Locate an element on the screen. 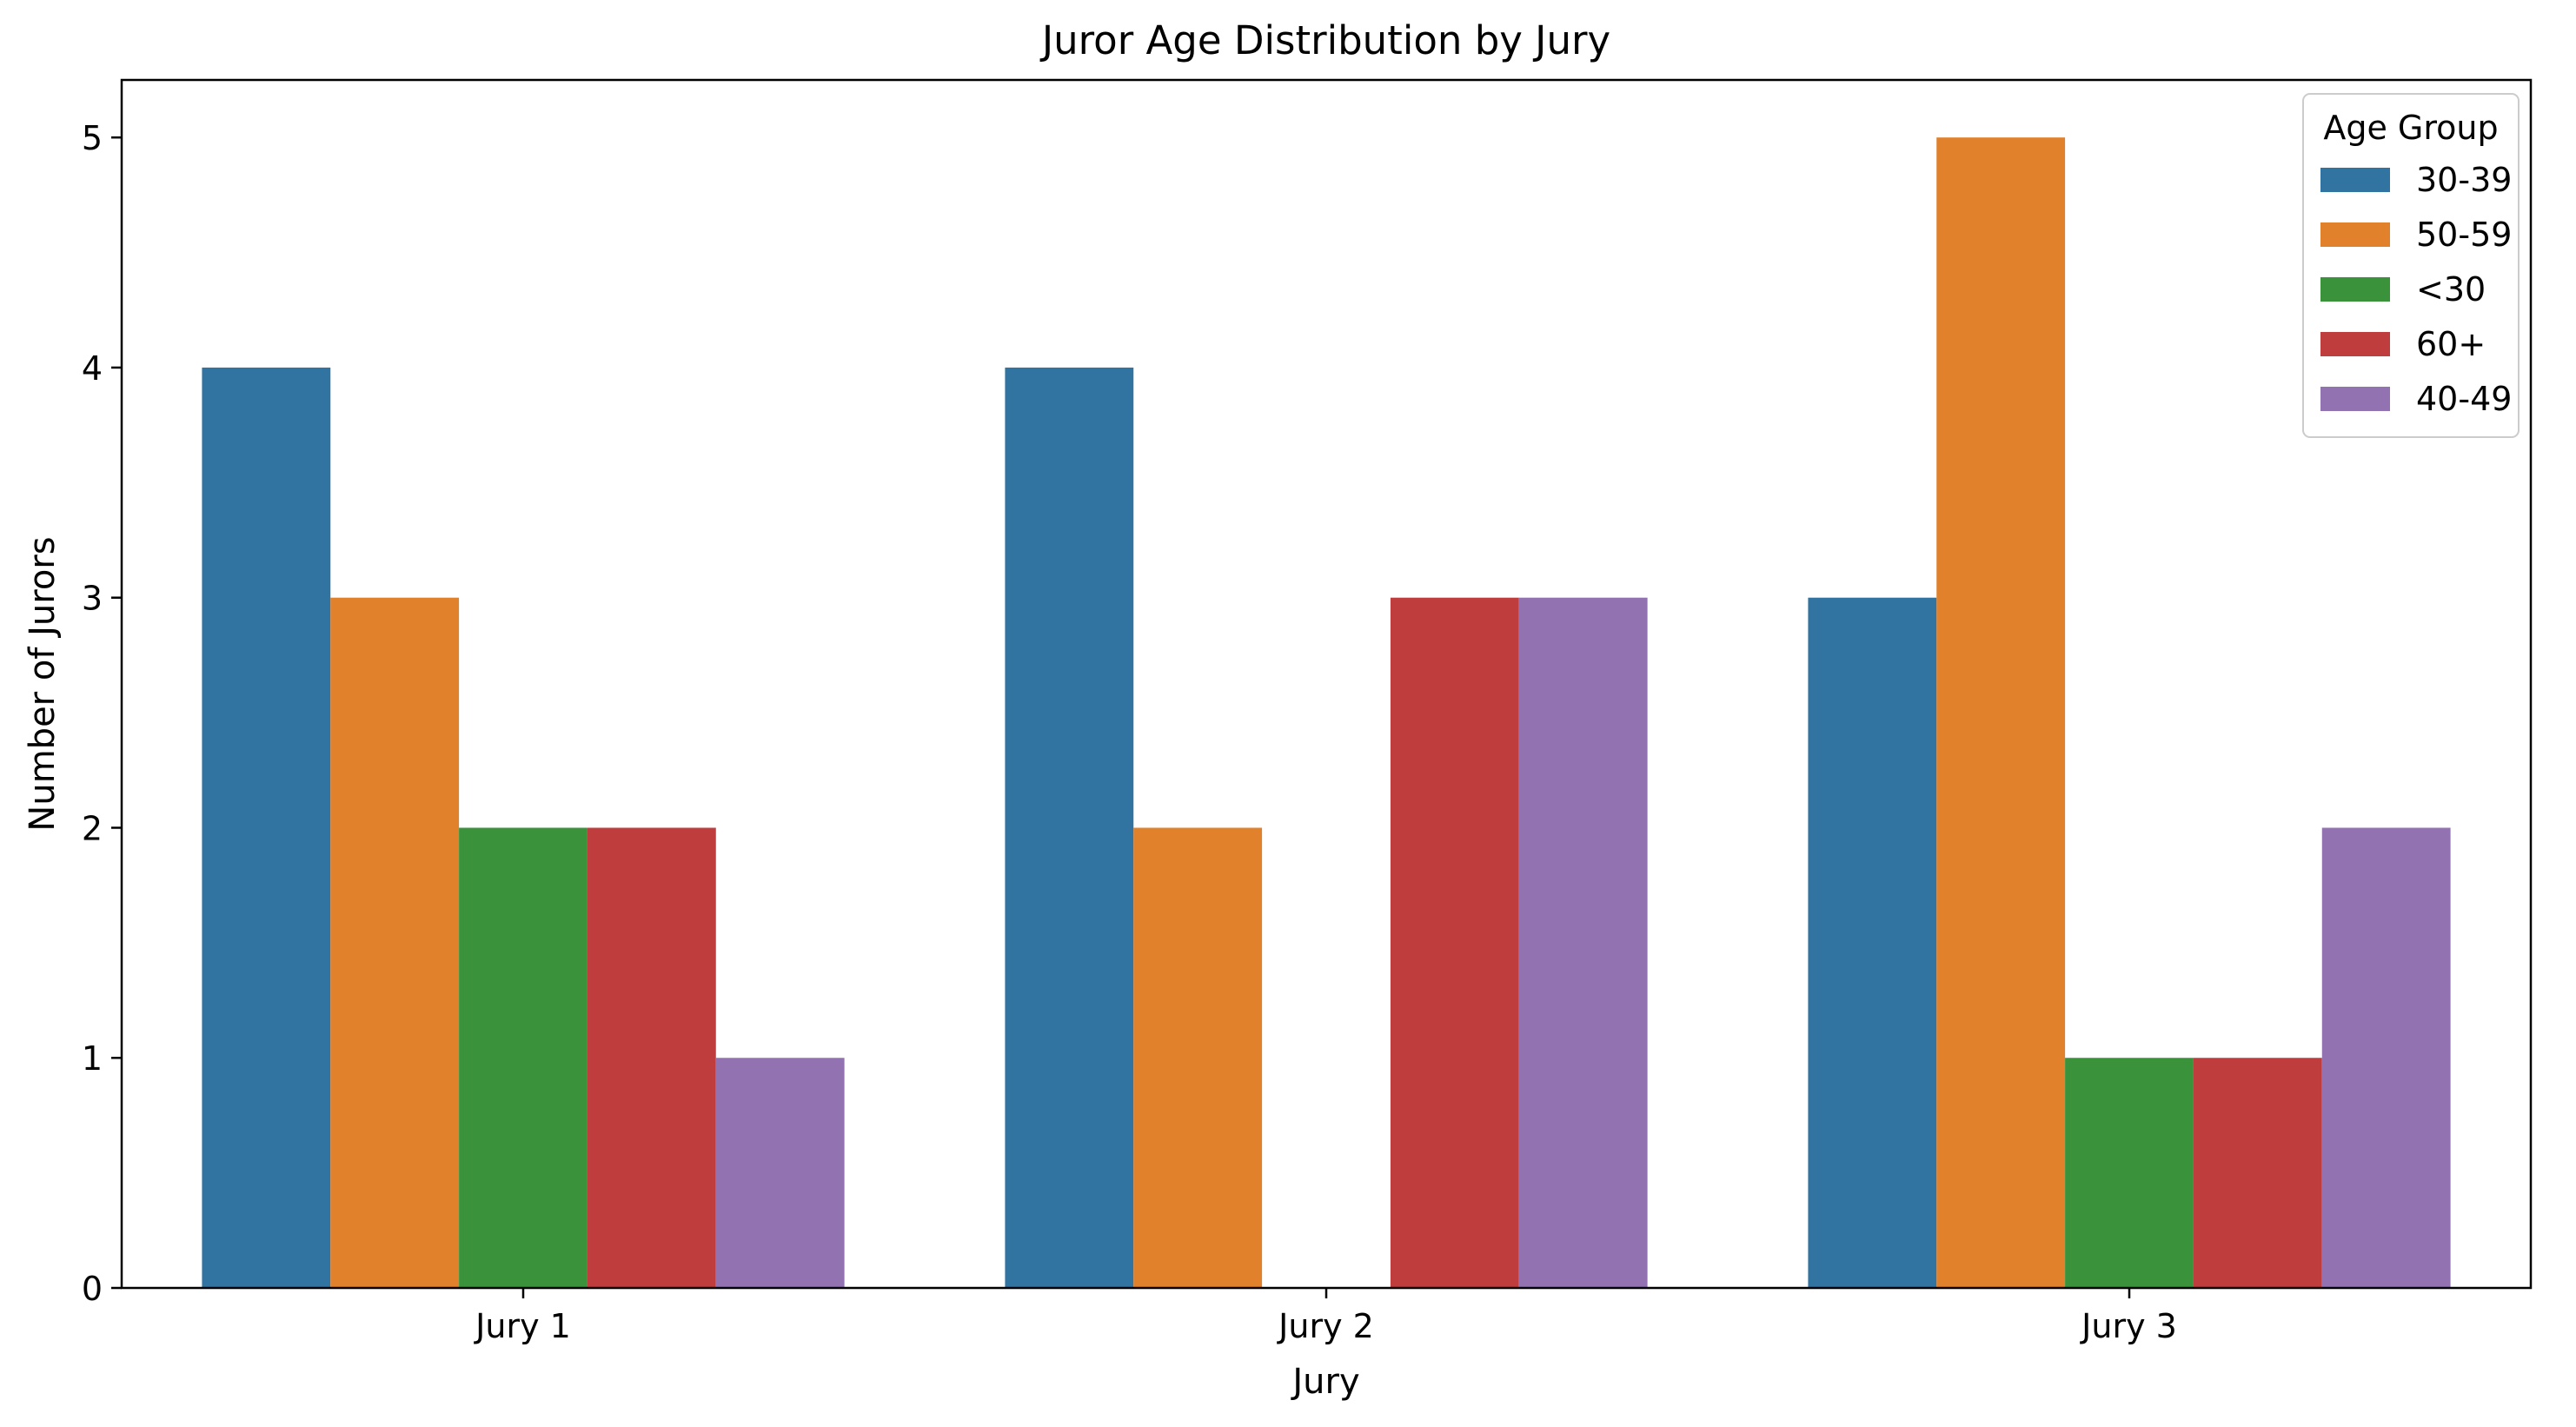 This screenshot has height=1427, width=2576. legend-label: 40-49 is located at coordinates (2464, 399).